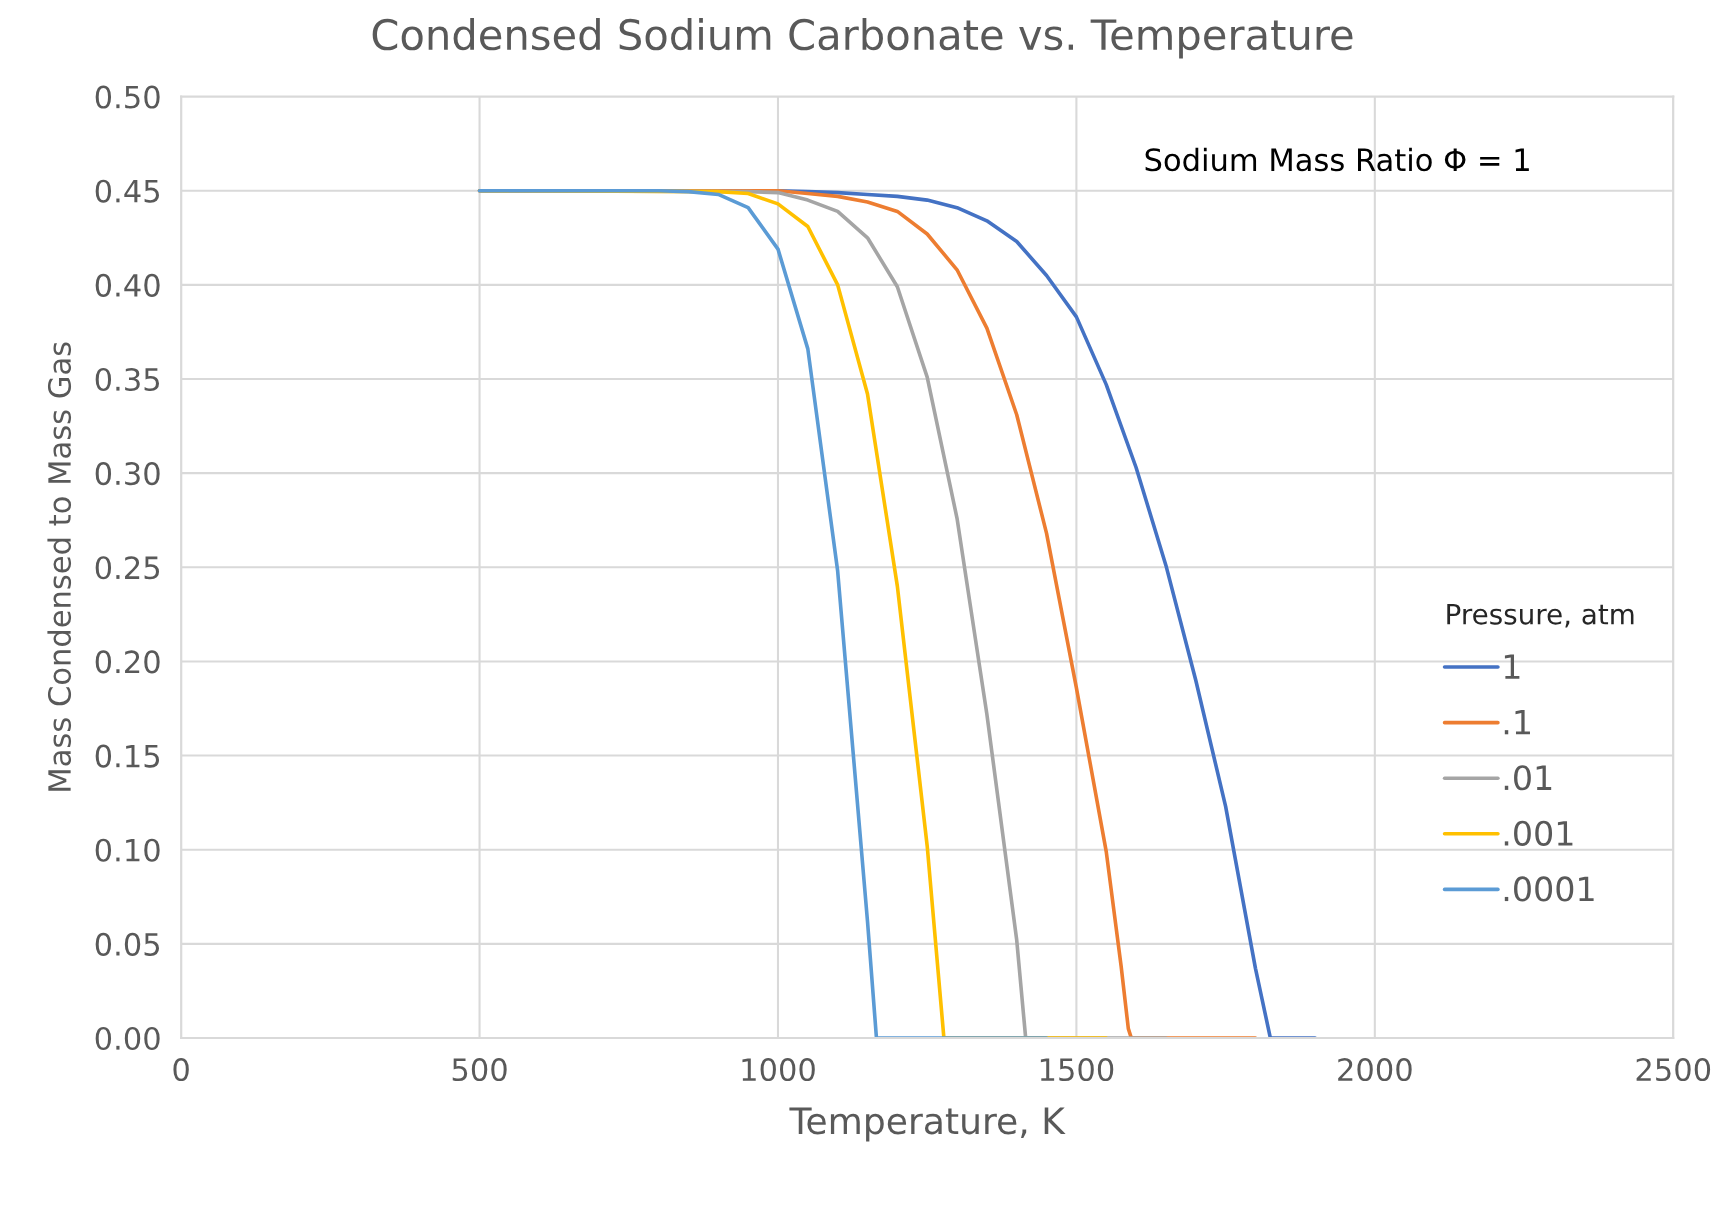  What do you see at coordinates (1517, 722) in the screenshot?
I see `legend-label: .1` at bounding box center [1517, 722].